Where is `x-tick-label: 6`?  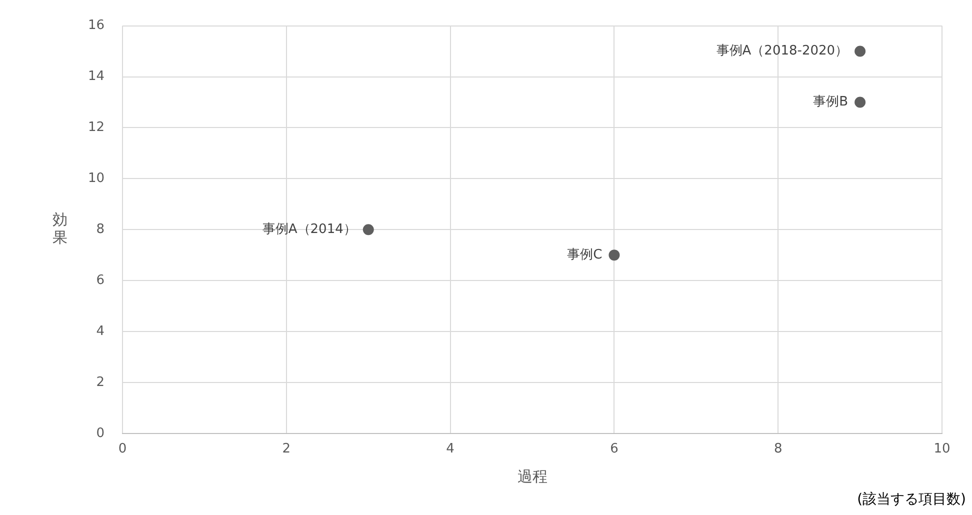 x-tick-label: 6 is located at coordinates (614, 449).